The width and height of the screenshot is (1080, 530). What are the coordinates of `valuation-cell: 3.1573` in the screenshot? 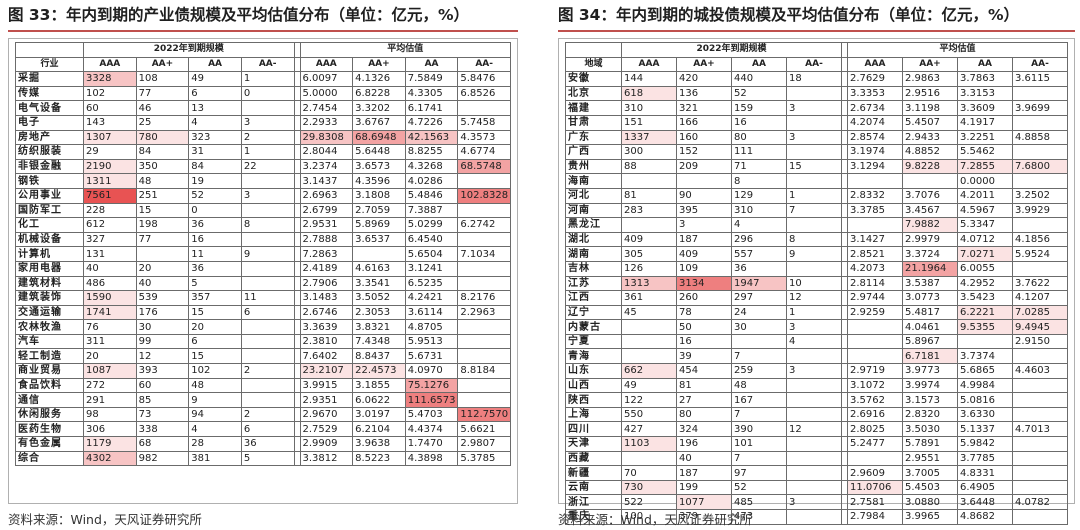 It's located at (930, 400).